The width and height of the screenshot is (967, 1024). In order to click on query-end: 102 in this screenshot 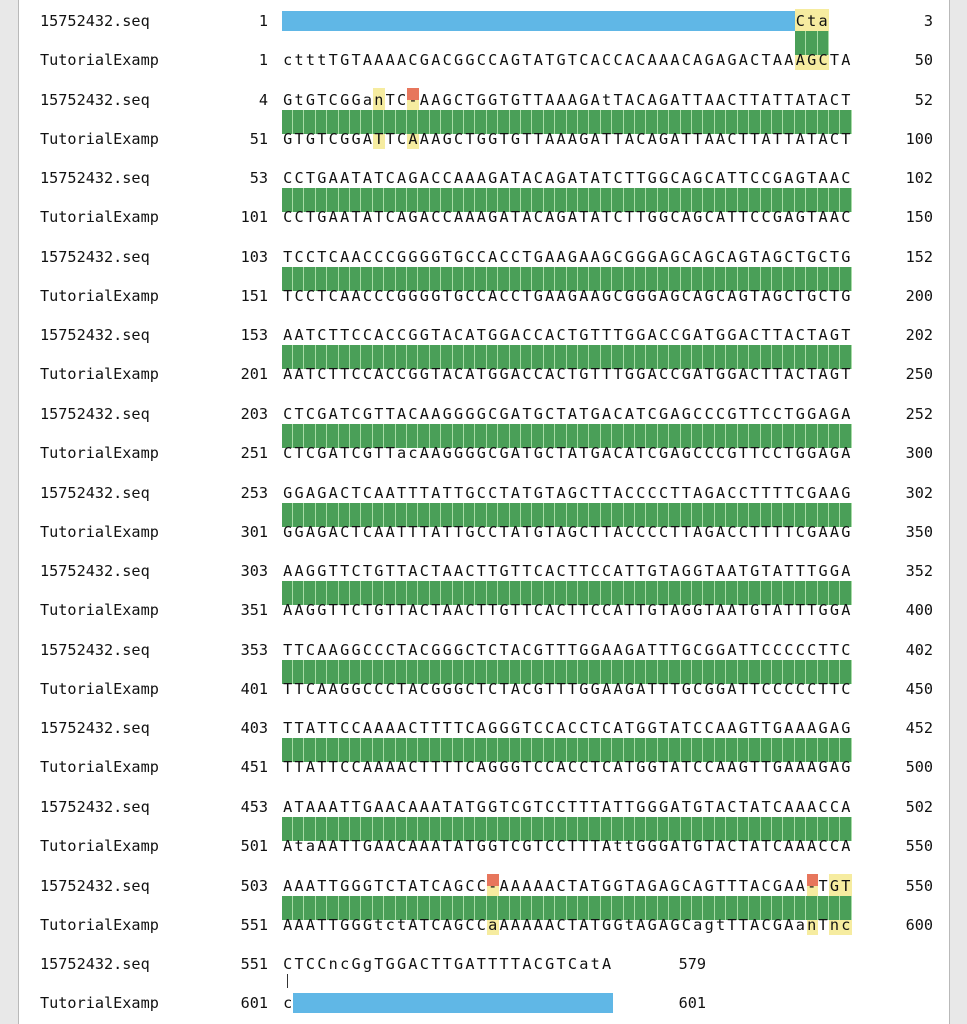, I will do `click(919, 178)`.